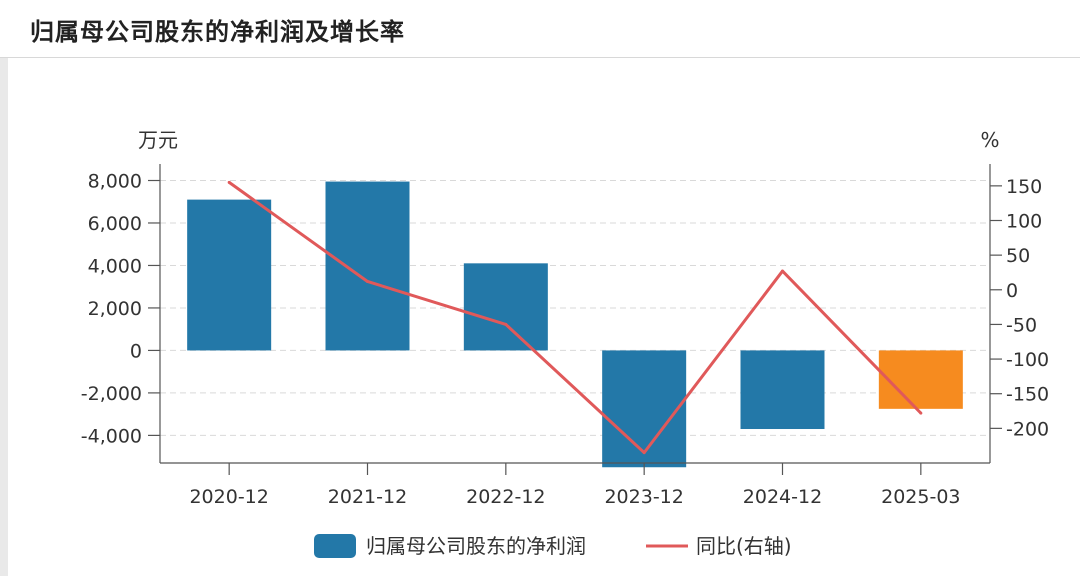  Describe the element at coordinates (4, 317) in the screenshot. I see `left-scroll-strip` at that location.